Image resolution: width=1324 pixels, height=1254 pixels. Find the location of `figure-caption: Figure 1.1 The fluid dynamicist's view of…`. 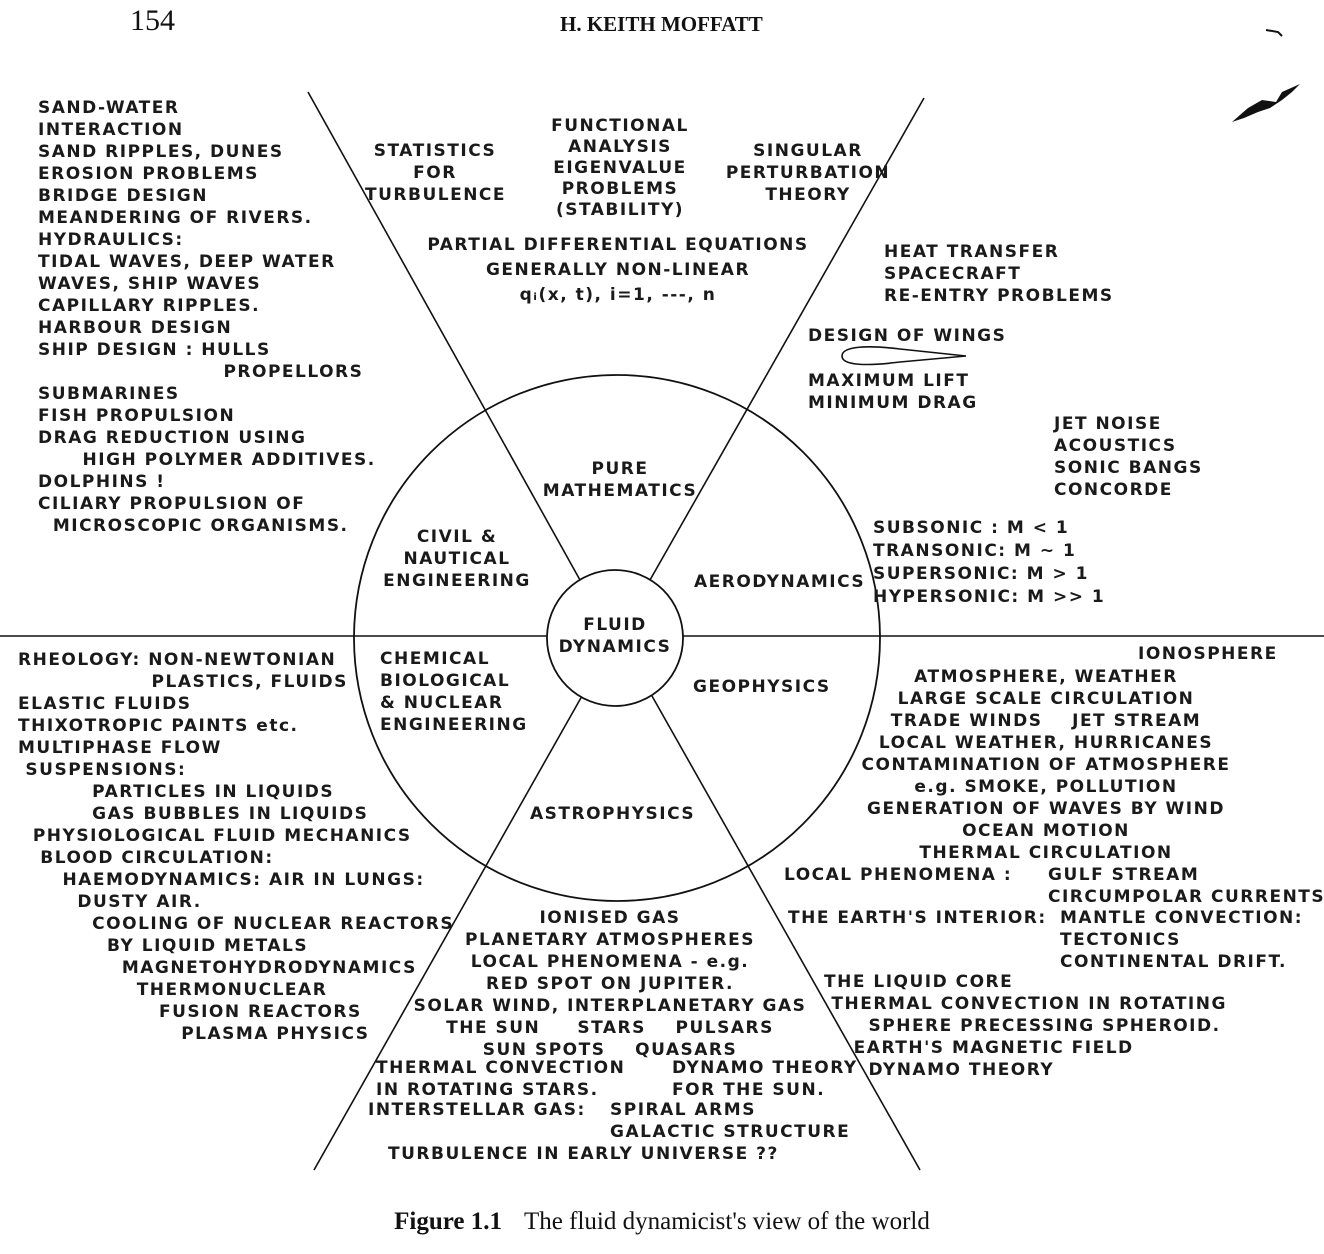

figure-caption: Figure 1.1 The fluid dynamicist's view of… is located at coordinates (662, 1222).